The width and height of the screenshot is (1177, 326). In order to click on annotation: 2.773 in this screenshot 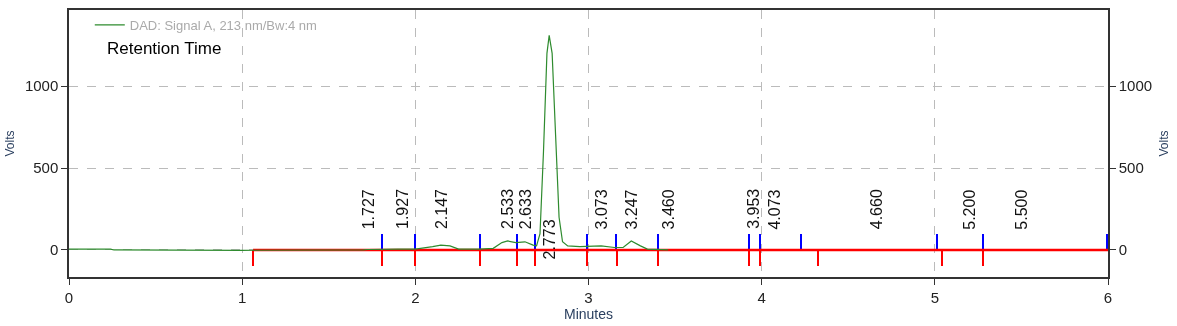, I will do `click(549, 239)`.